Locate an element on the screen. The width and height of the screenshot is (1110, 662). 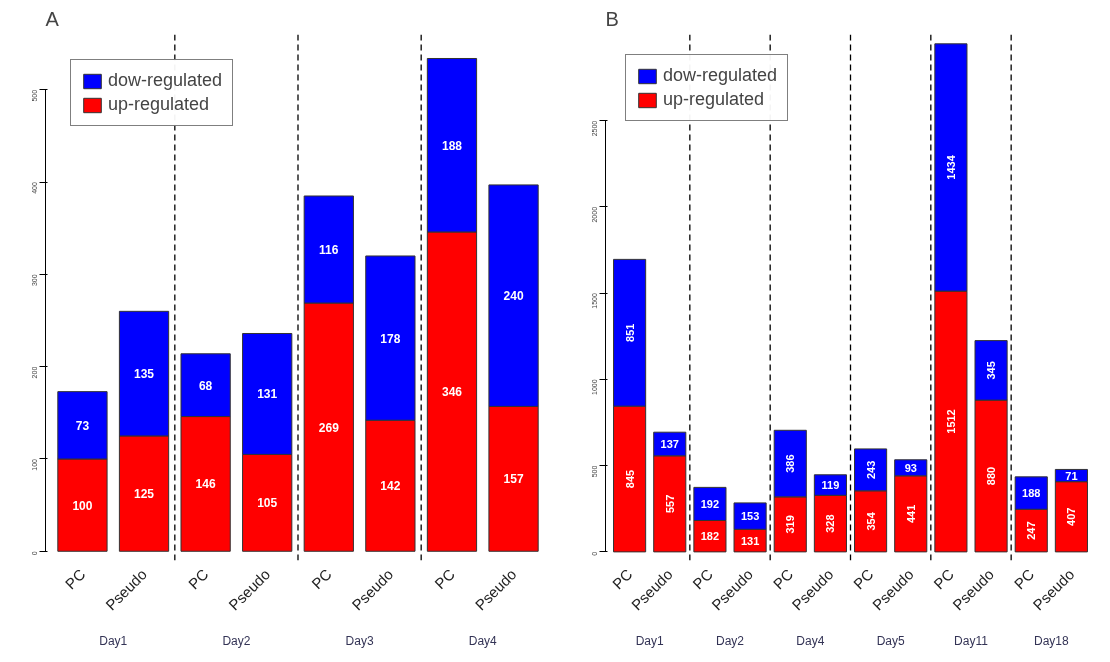
data-label: 153 is located at coordinates (750, 516).